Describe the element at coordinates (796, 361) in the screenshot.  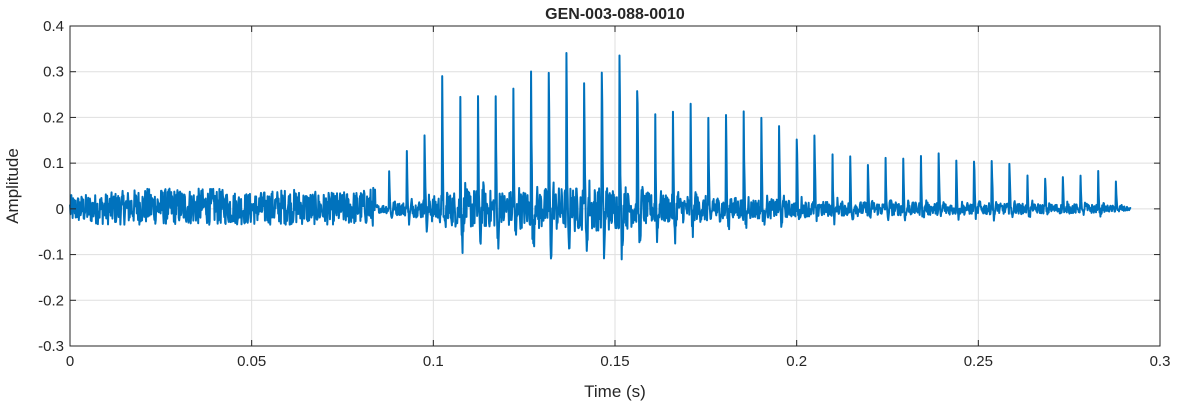
I see `x-tick-label: 0.2` at that location.